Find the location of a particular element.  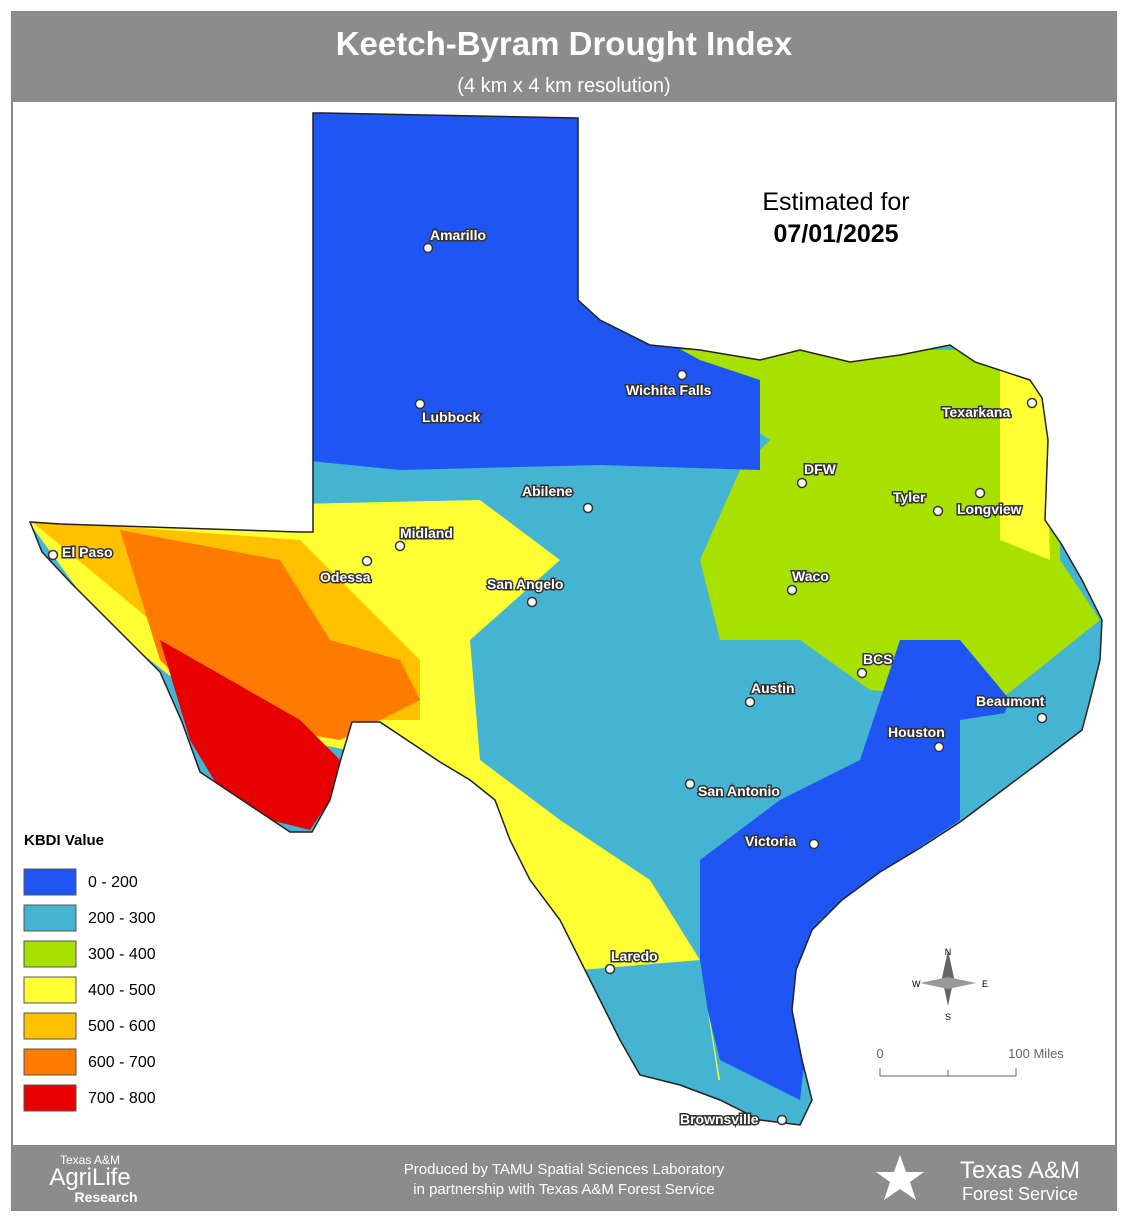

right-logo-1: Texas A&M is located at coordinates (1020, 1170).